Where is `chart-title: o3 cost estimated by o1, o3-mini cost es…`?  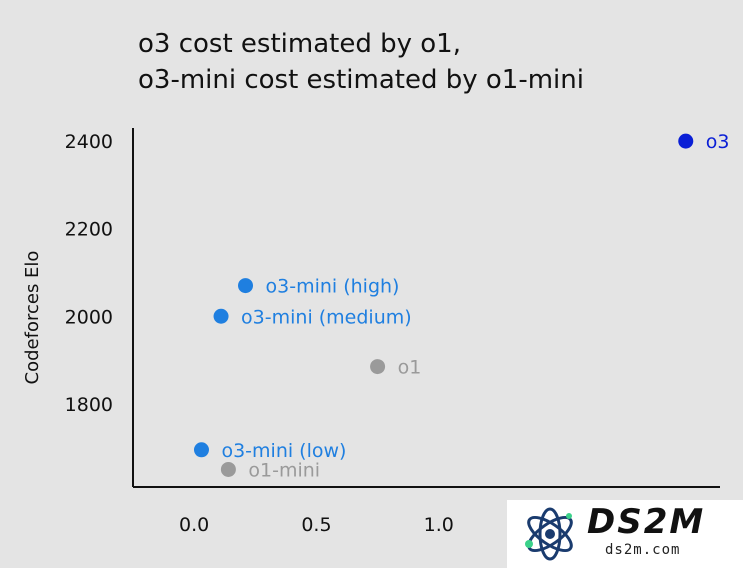
chart-title: o3 cost estimated by o1, o3-mini cost es… is located at coordinates (361, 62).